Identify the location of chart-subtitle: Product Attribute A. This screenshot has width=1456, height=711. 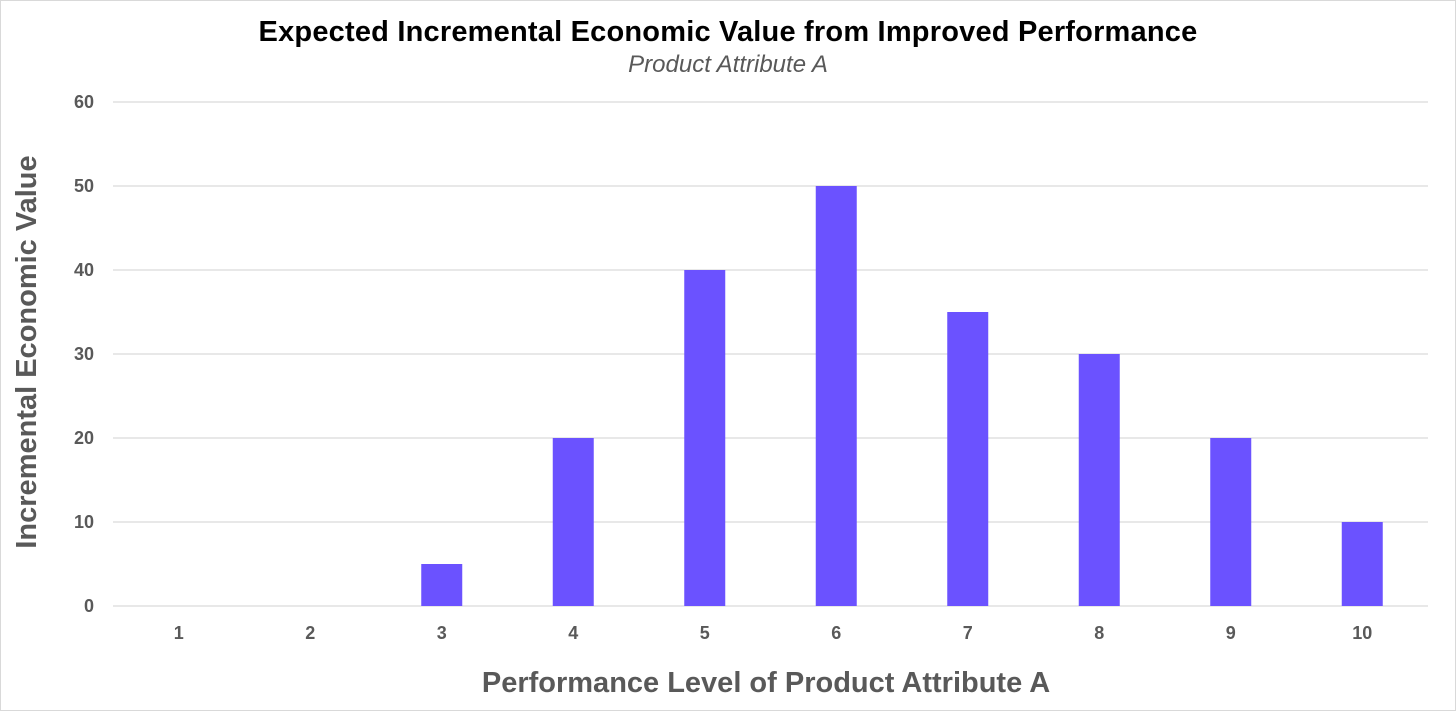
(728, 64).